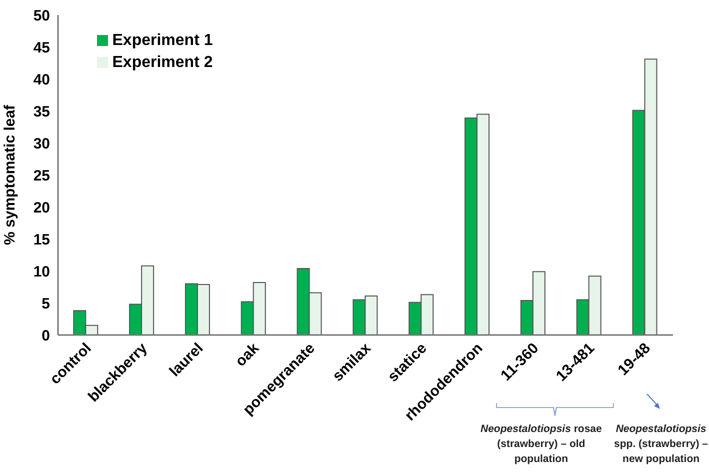 This screenshot has width=709, height=474. I want to click on y-tick-label: 40, so click(41, 79).